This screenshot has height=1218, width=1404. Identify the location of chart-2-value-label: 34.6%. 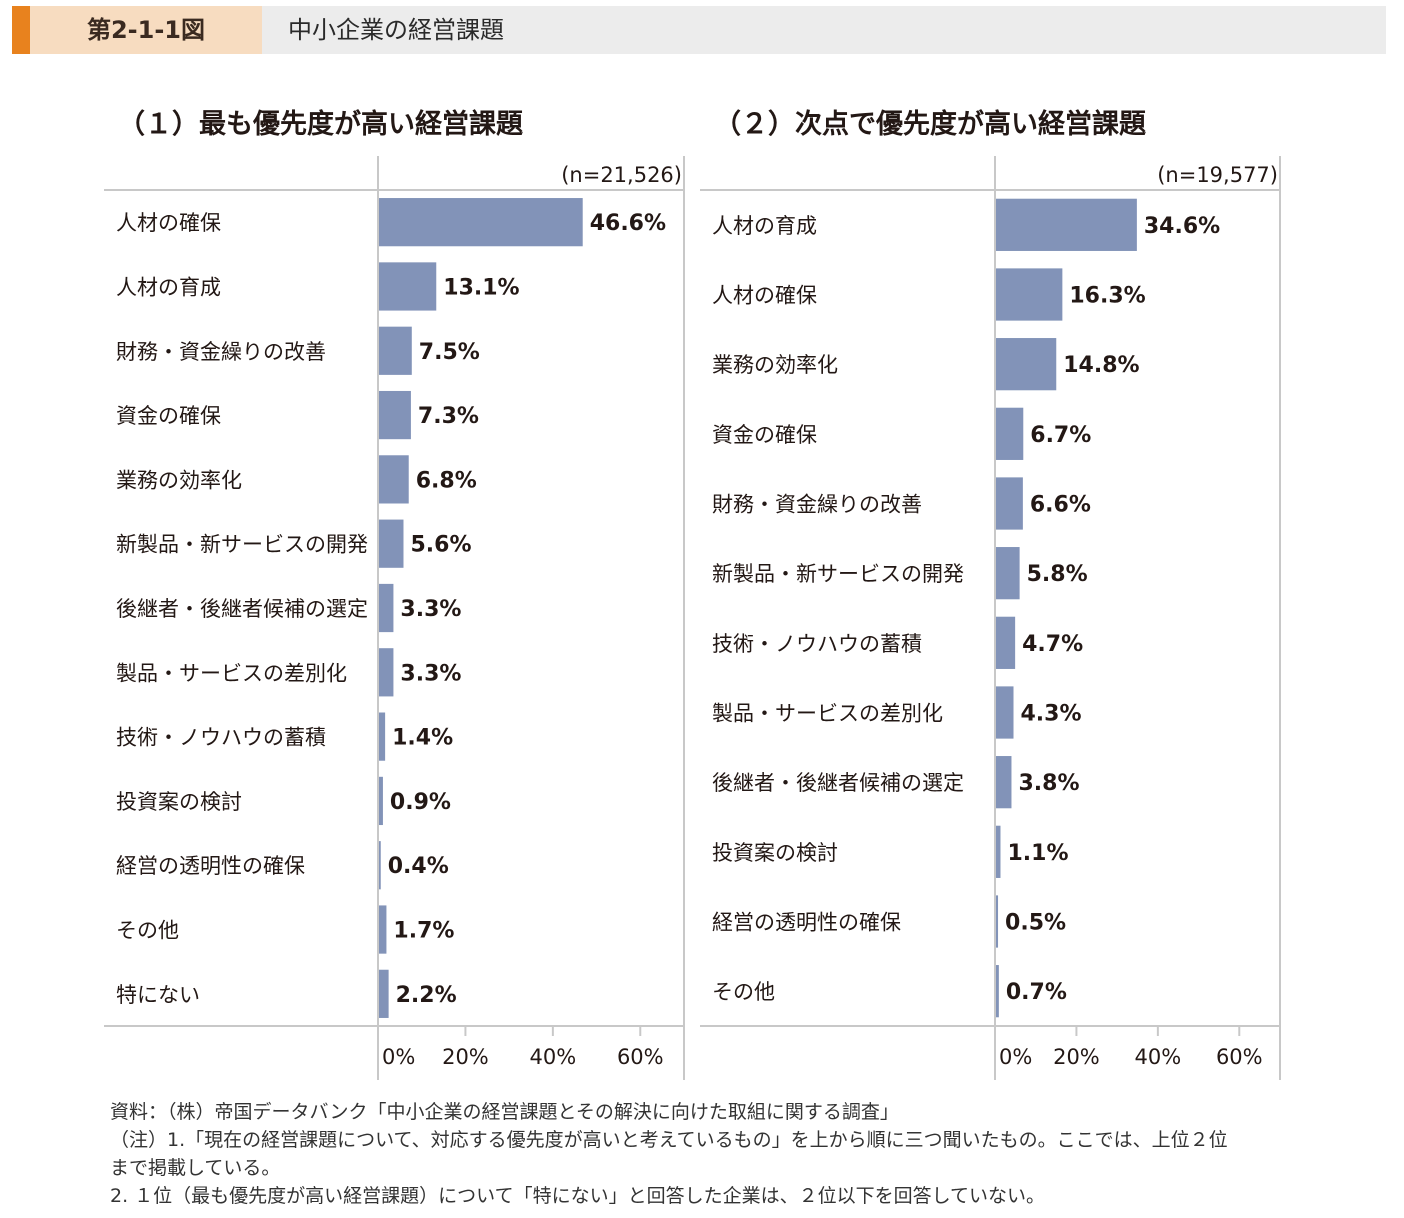
(1182, 226).